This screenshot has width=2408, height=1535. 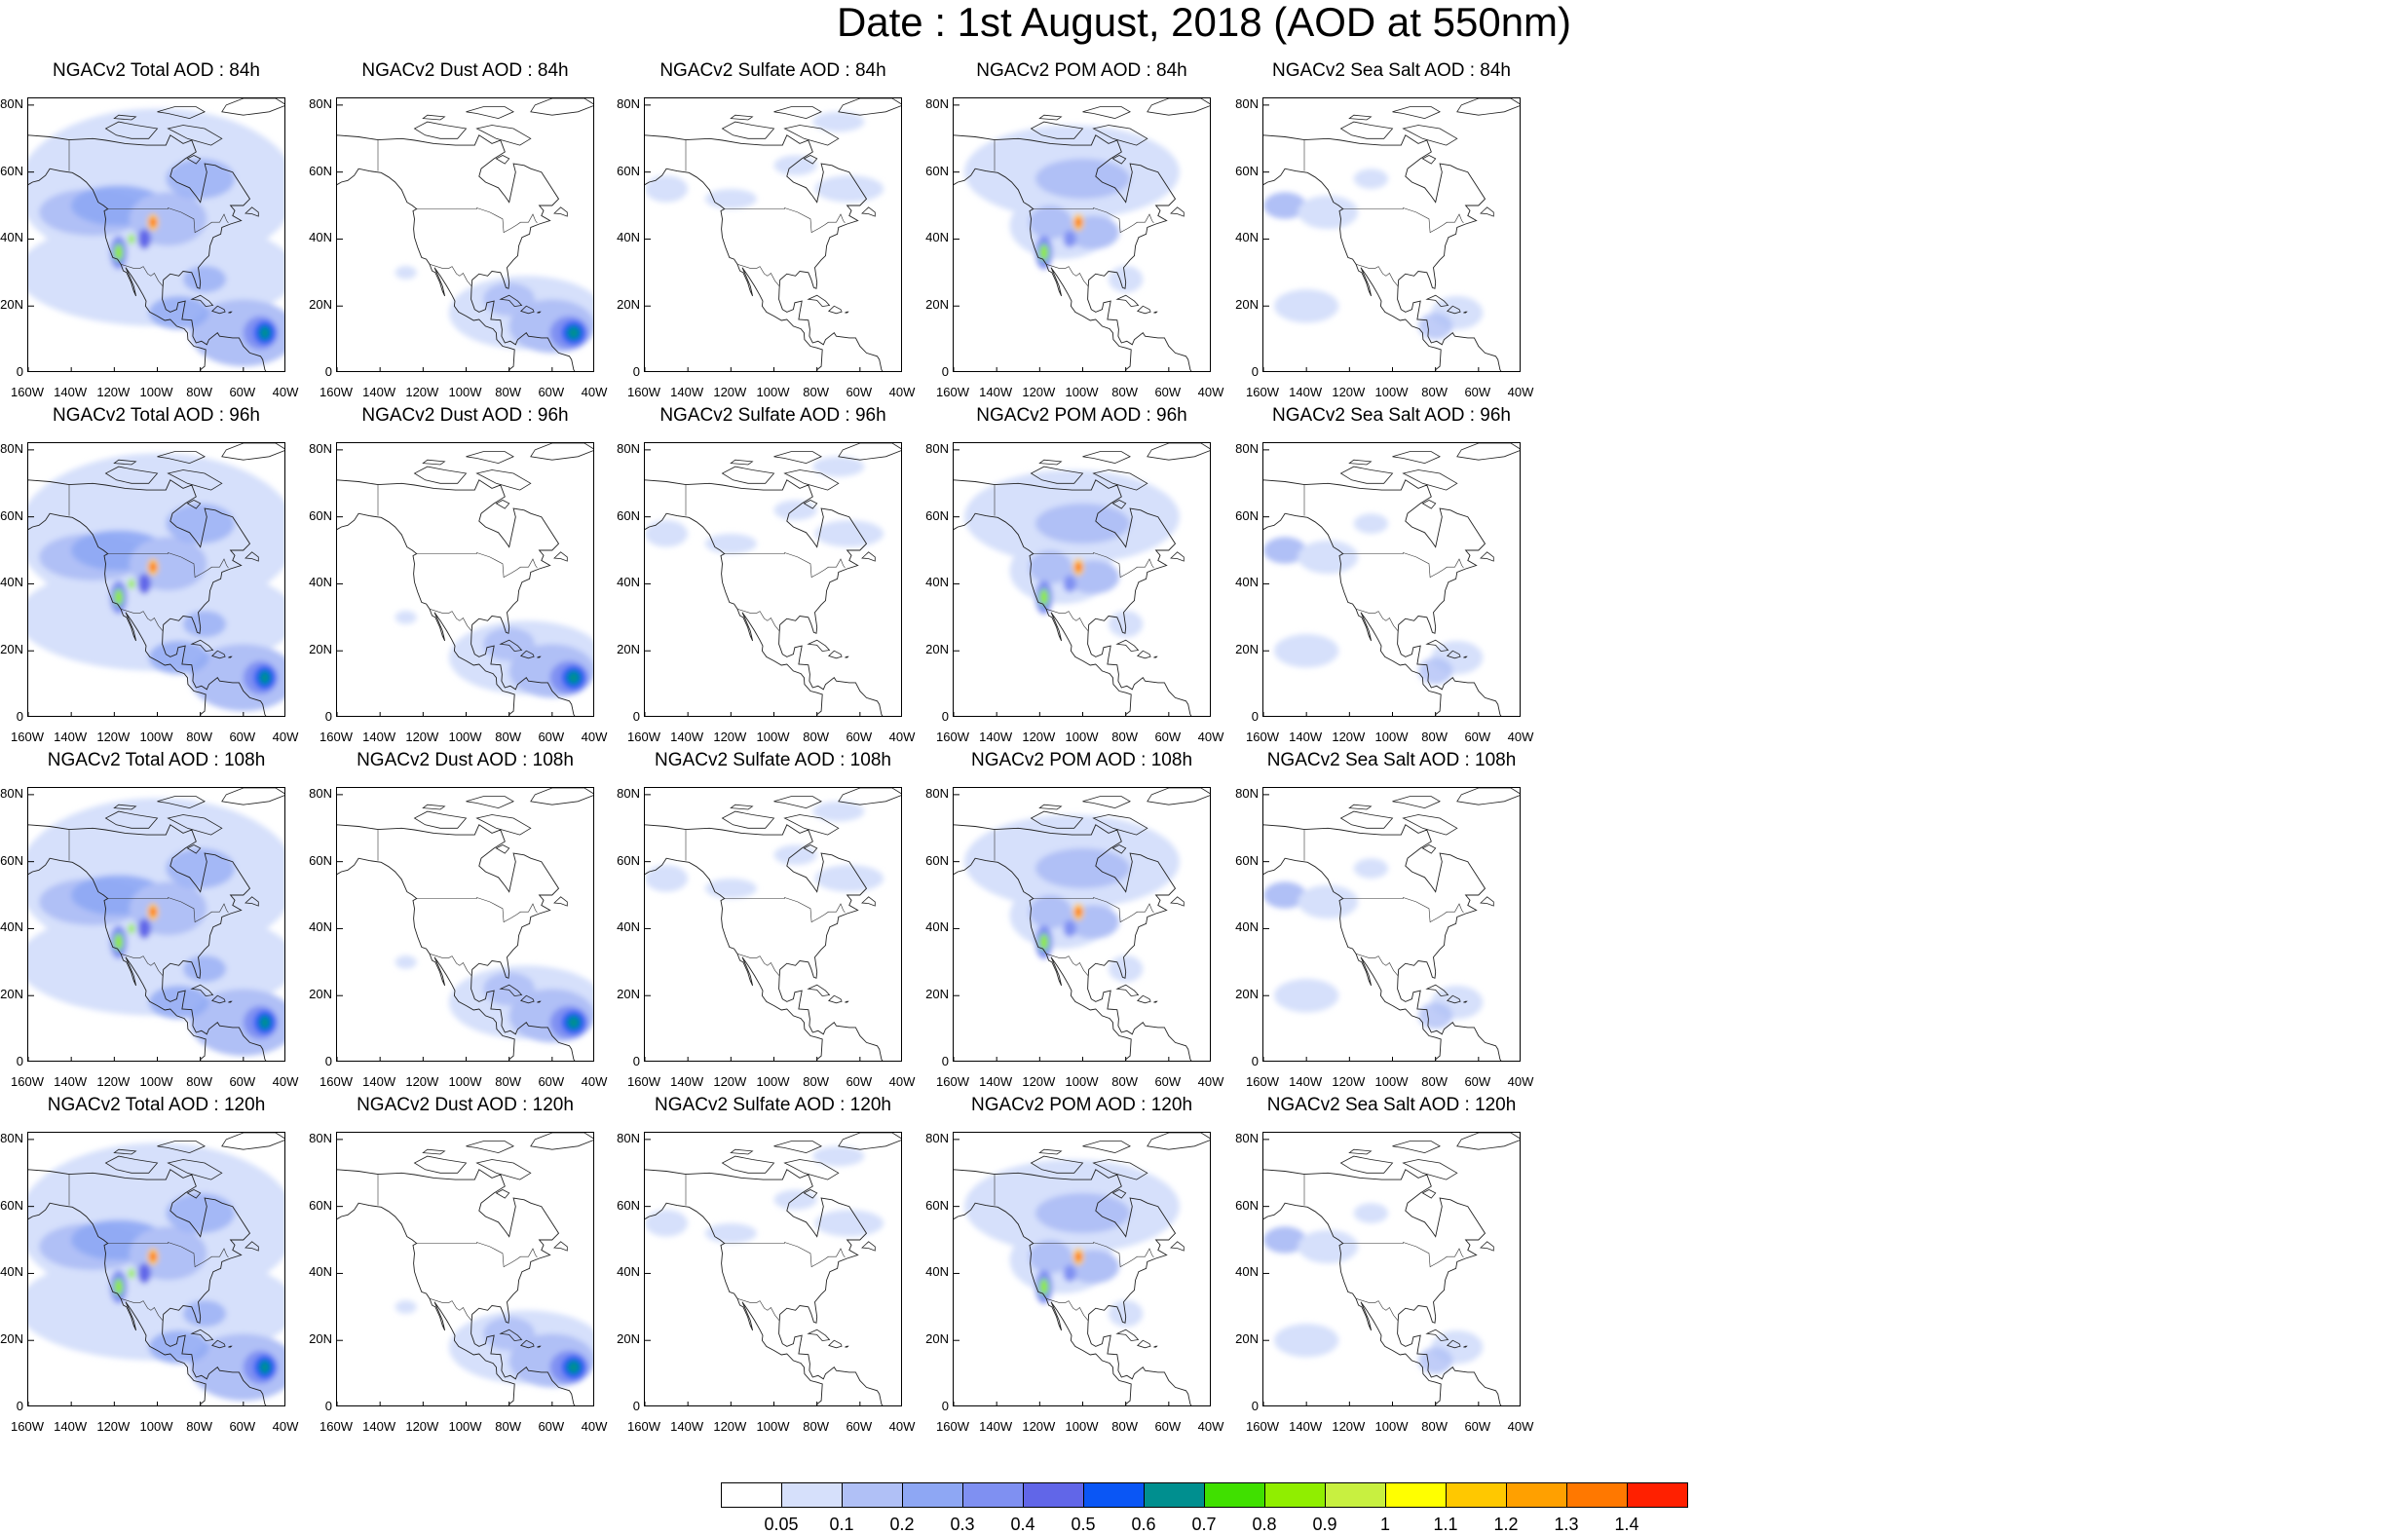 I want to click on panel-title: NGACv2 POM AOD : 84h, so click(x=1081, y=70).